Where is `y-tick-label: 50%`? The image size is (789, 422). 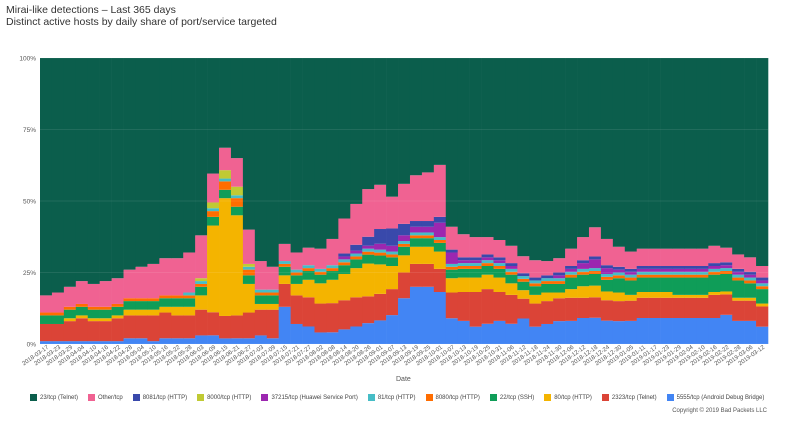
y-tick-label: 50% is located at coordinates (29, 202).